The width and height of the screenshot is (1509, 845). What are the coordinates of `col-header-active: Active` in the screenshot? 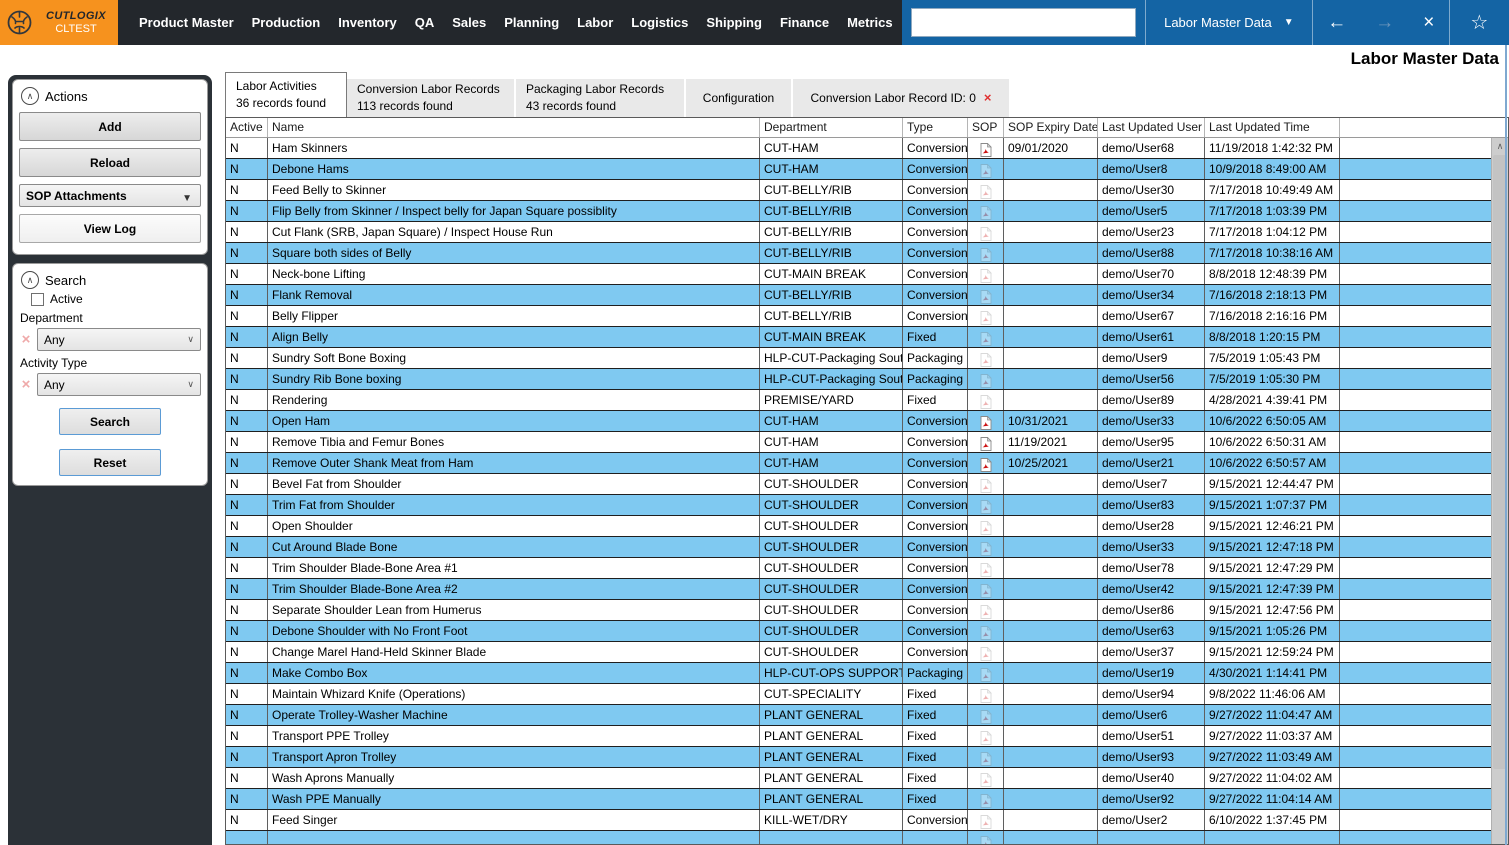 It's located at (247, 127).